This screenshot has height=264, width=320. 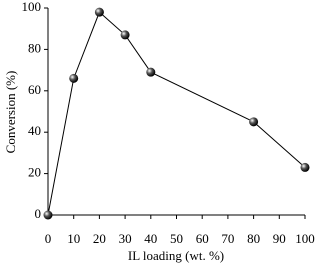 I want to click on y-tick-label: 100, so click(x=32, y=7).